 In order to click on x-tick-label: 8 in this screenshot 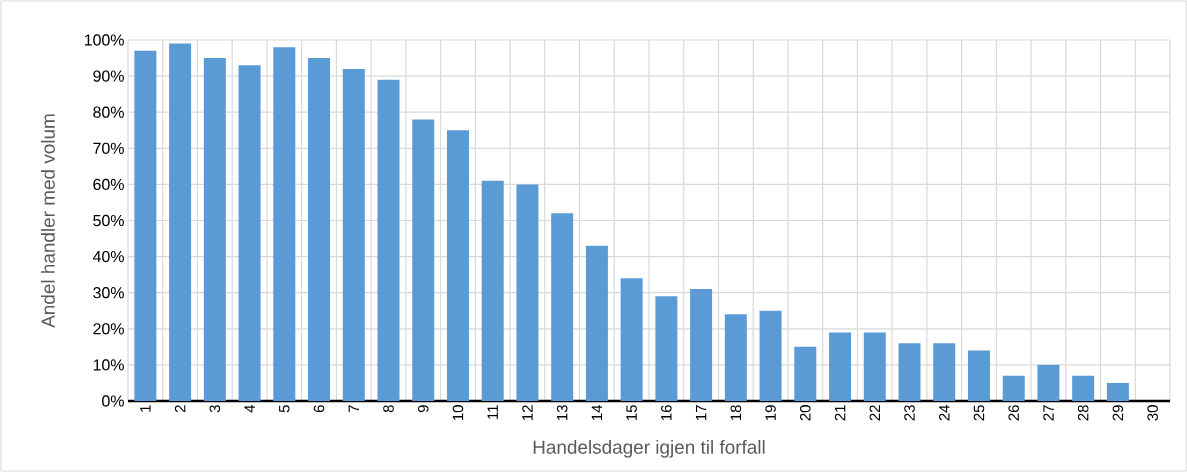, I will do `click(388, 409)`.